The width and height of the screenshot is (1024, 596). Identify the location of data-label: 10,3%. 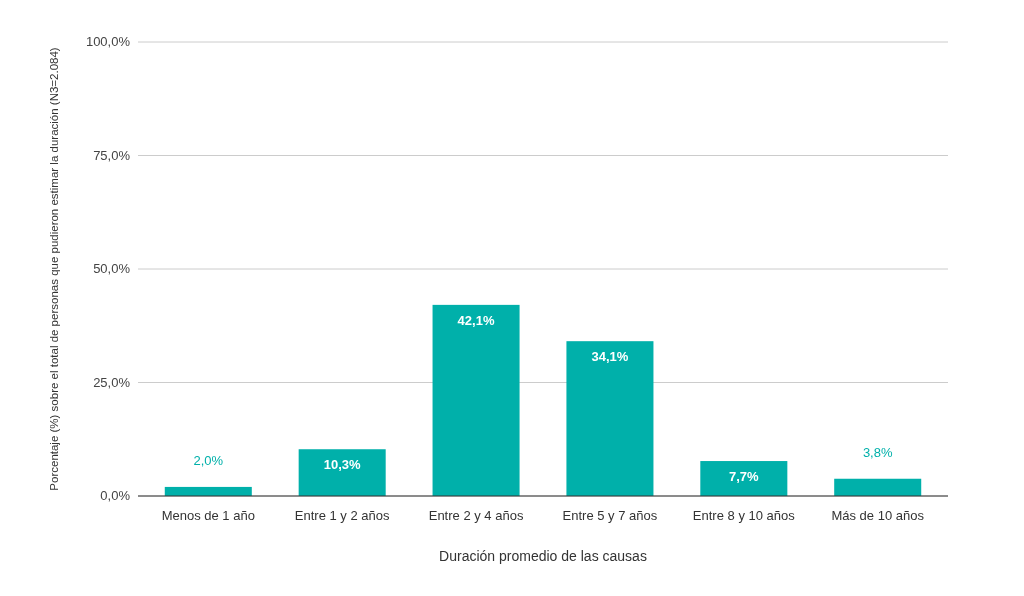
(342, 465).